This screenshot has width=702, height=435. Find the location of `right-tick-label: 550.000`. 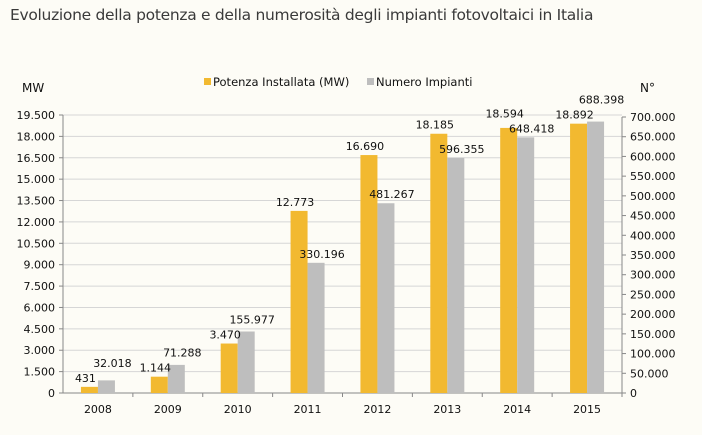

right-tick-label: 550.000 is located at coordinates (653, 176).